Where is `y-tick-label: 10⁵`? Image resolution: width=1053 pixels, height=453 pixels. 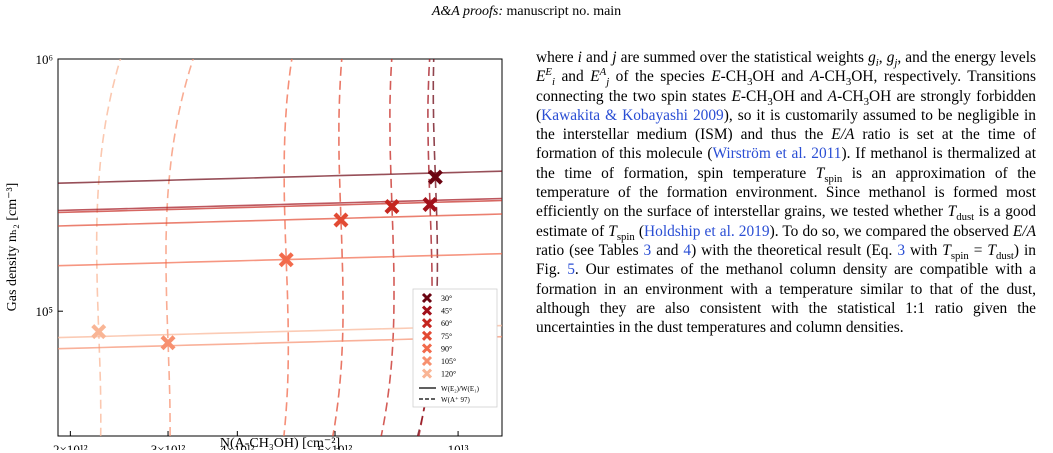 y-tick-label: 10⁵ is located at coordinates (44, 311).